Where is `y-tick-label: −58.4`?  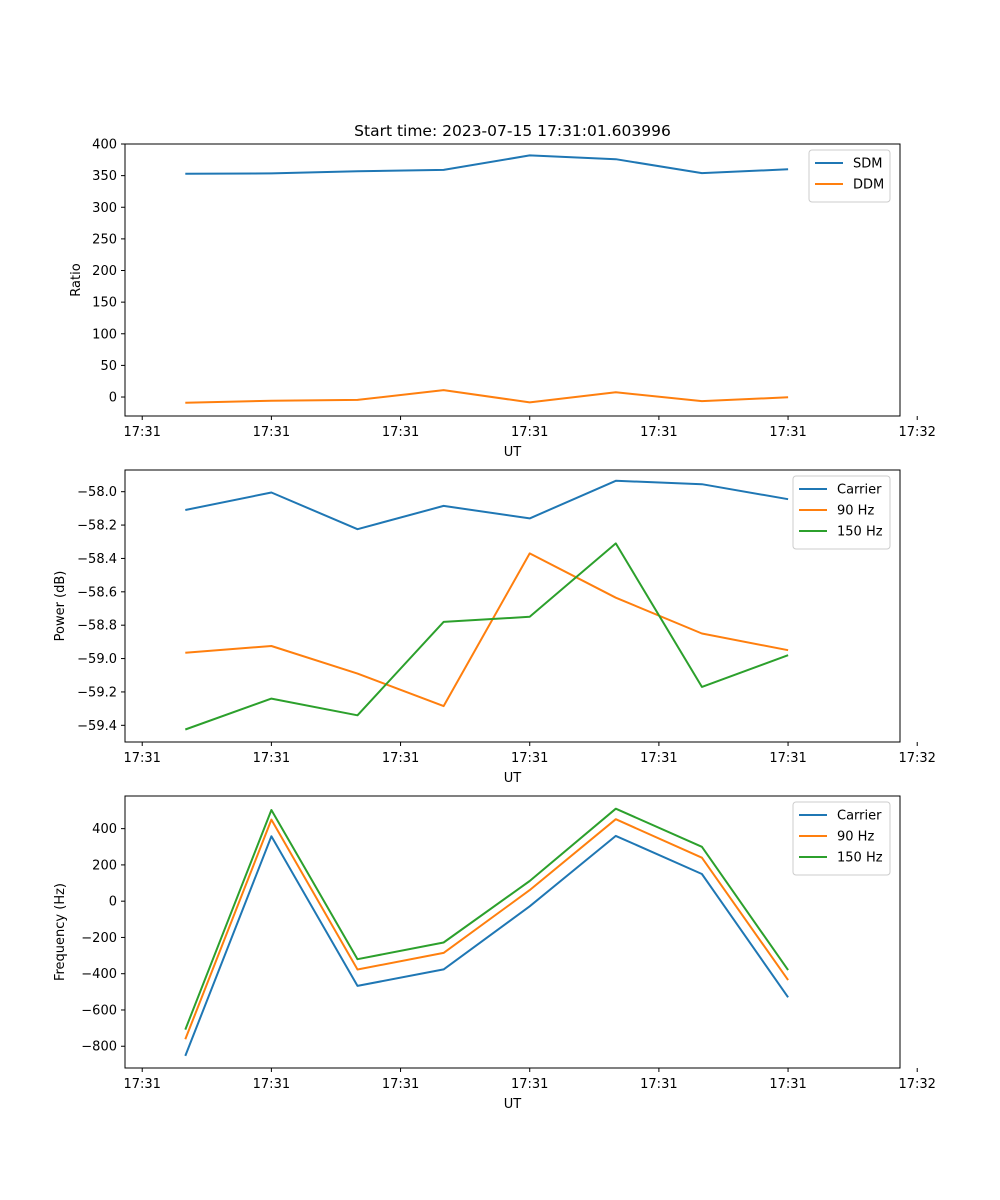 y-tick-label: −58.4 is located at coordinates (97, 559).